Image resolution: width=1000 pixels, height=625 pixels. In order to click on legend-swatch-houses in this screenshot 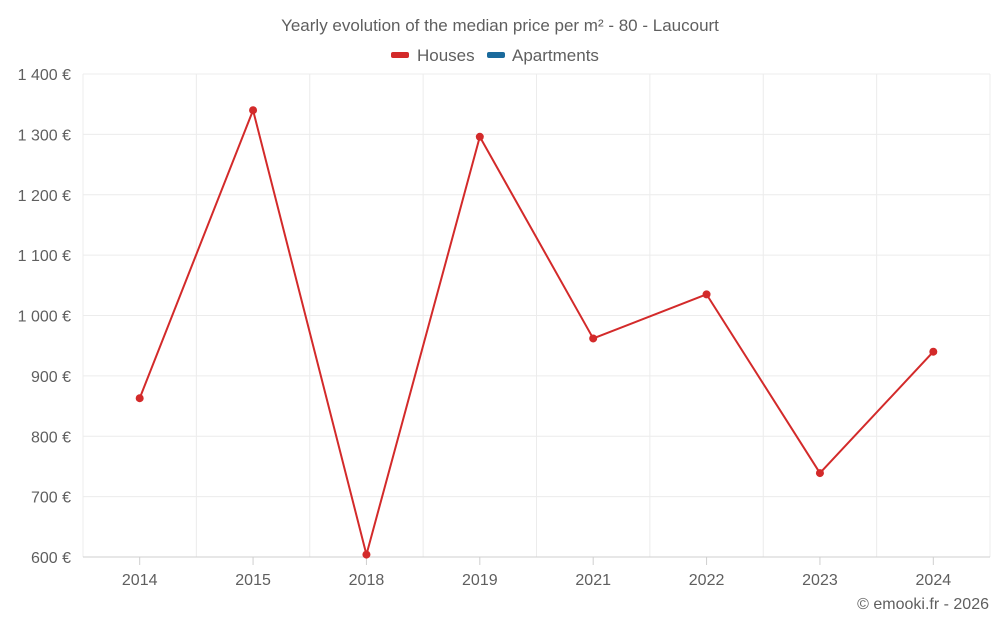, I will do `click(400, 55)`.